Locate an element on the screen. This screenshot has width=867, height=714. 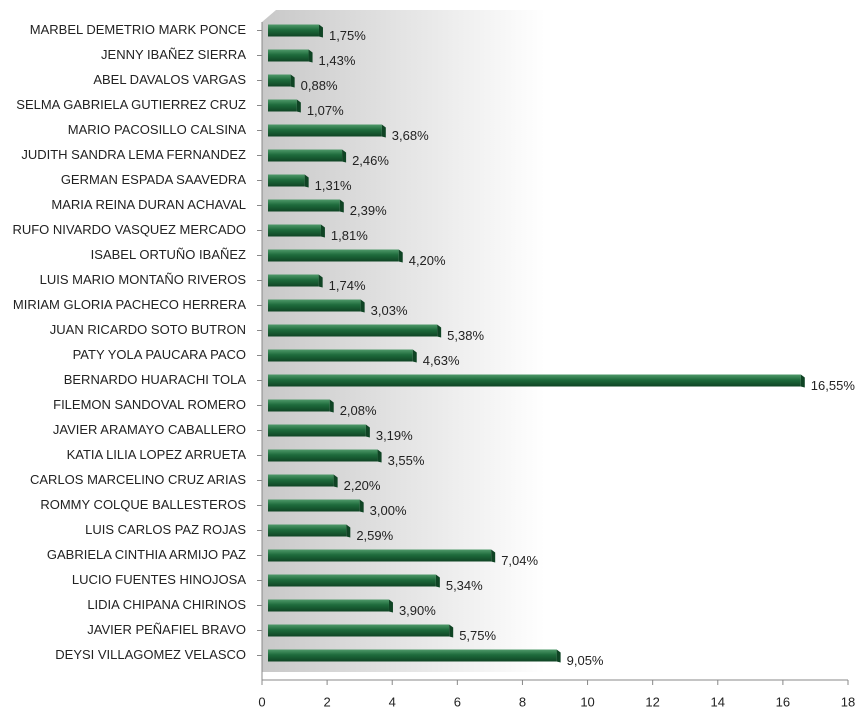
x-tick-label: 0 is located at coordinates (261, 701).